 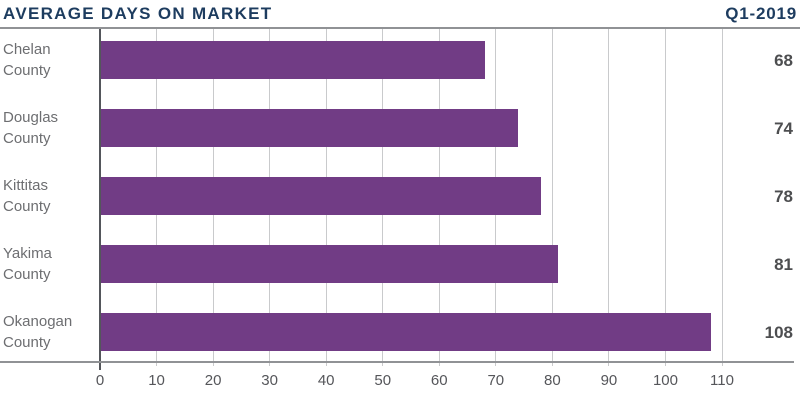 I want to click on category-label-kittitas-county: Kittitas County, so click(x=27, y=196).